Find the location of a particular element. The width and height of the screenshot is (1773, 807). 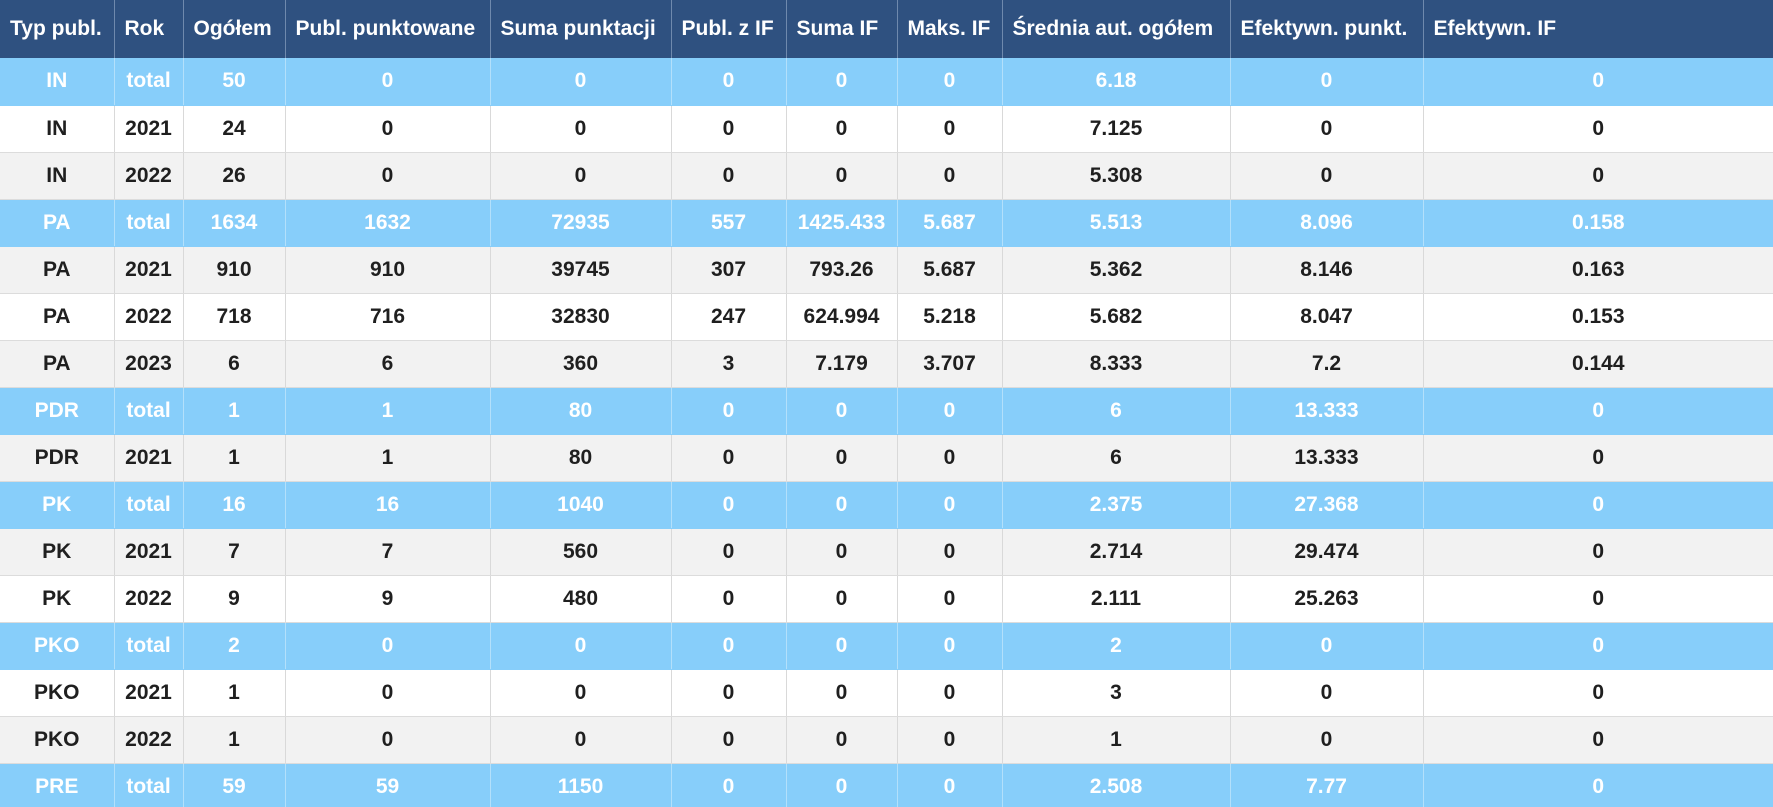

column-header: Ogółem is located at coordinates (234, 29).